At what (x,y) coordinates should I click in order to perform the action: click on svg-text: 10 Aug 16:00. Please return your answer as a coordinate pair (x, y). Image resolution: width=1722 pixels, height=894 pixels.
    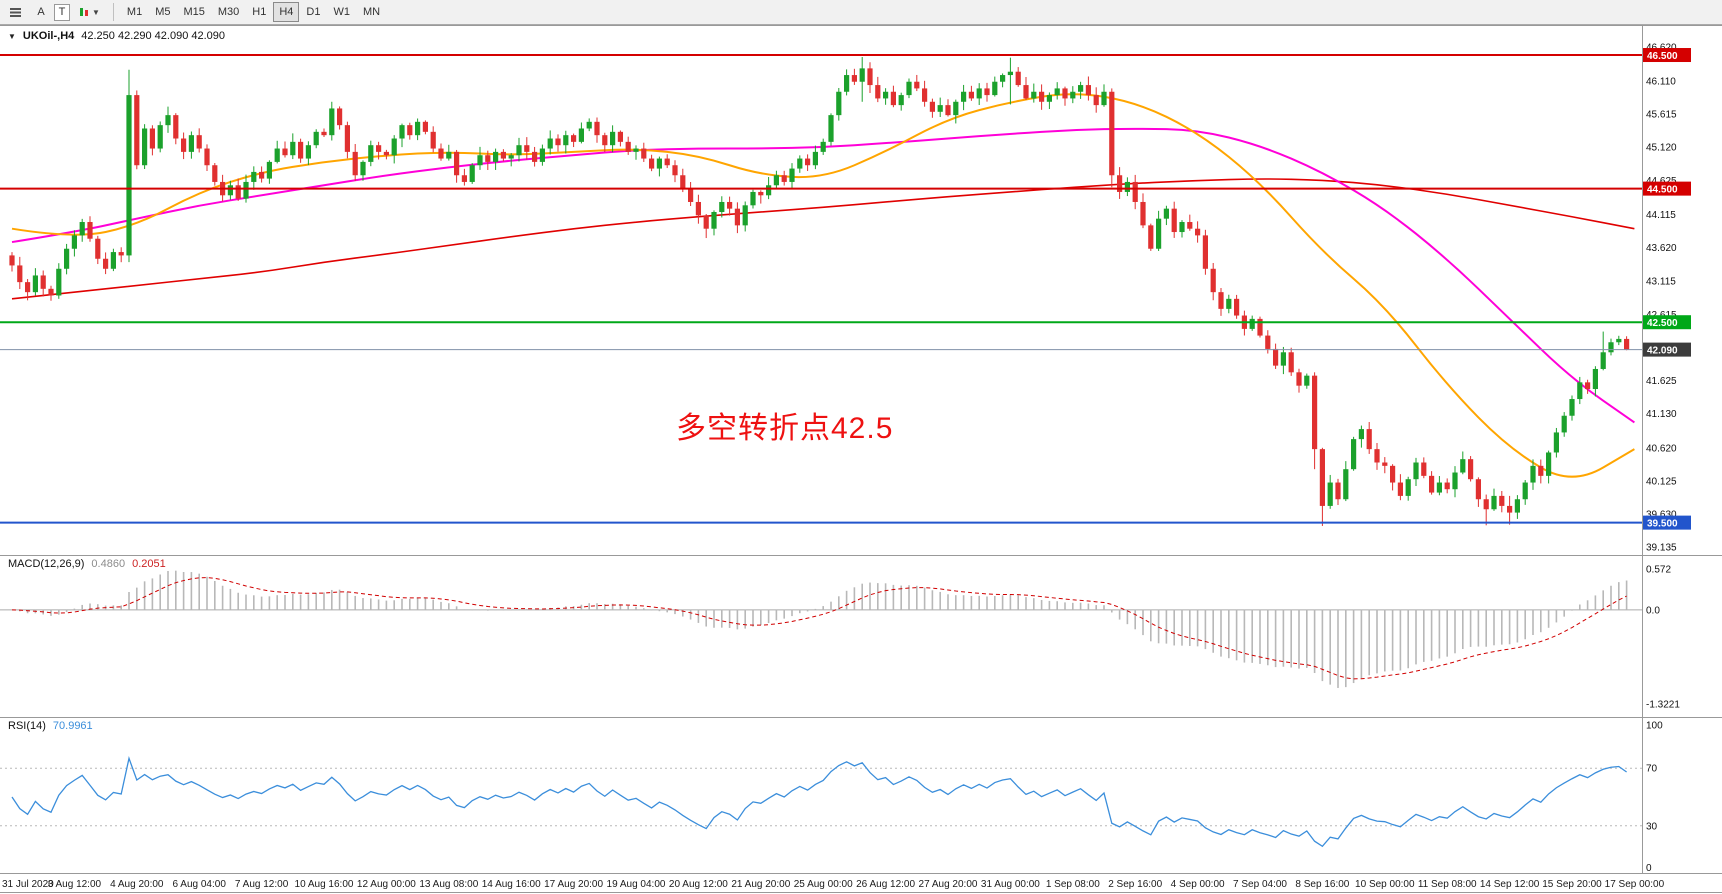
    Looking at the image, I should click on (324, 884).